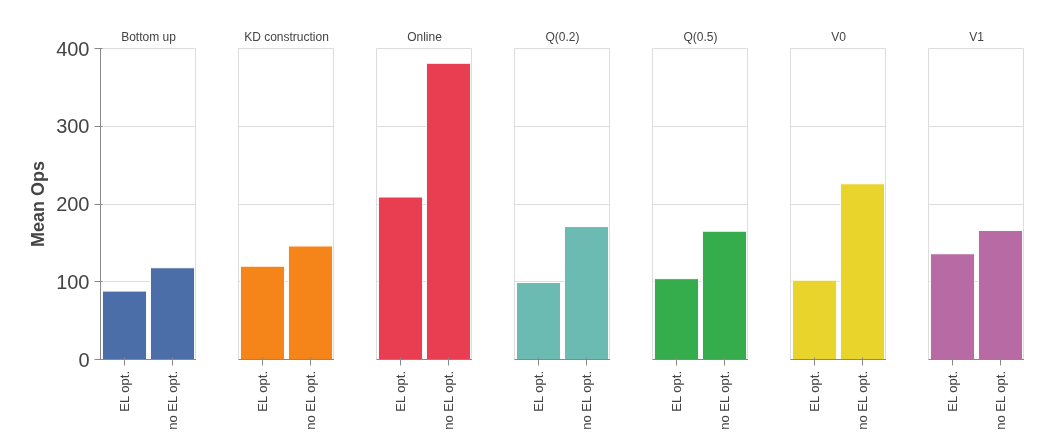  I want to click on chart-title: Online, so click(425, 36).